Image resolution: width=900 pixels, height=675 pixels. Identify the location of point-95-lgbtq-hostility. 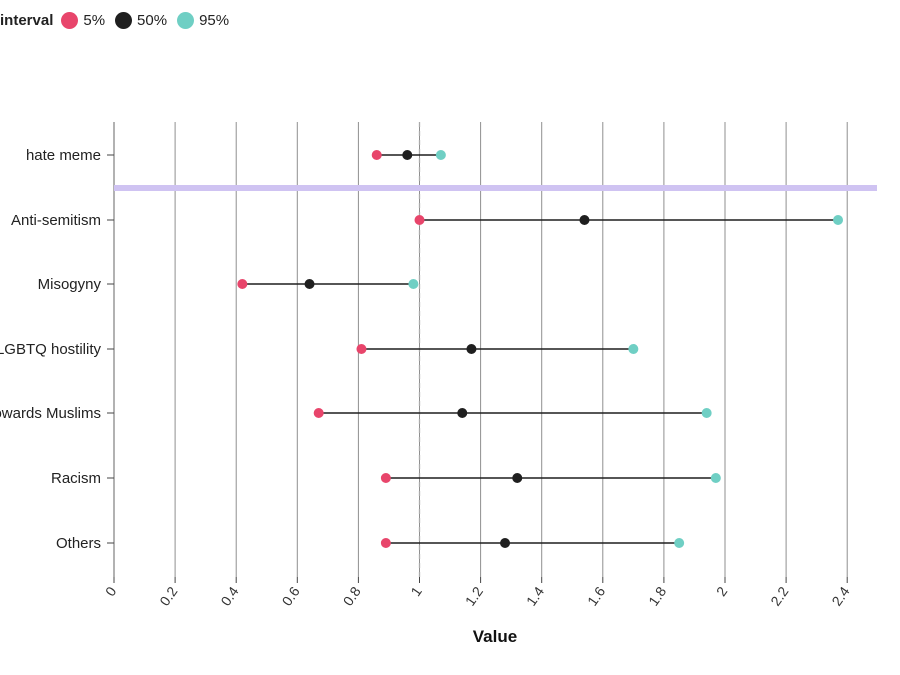
(633, 349).